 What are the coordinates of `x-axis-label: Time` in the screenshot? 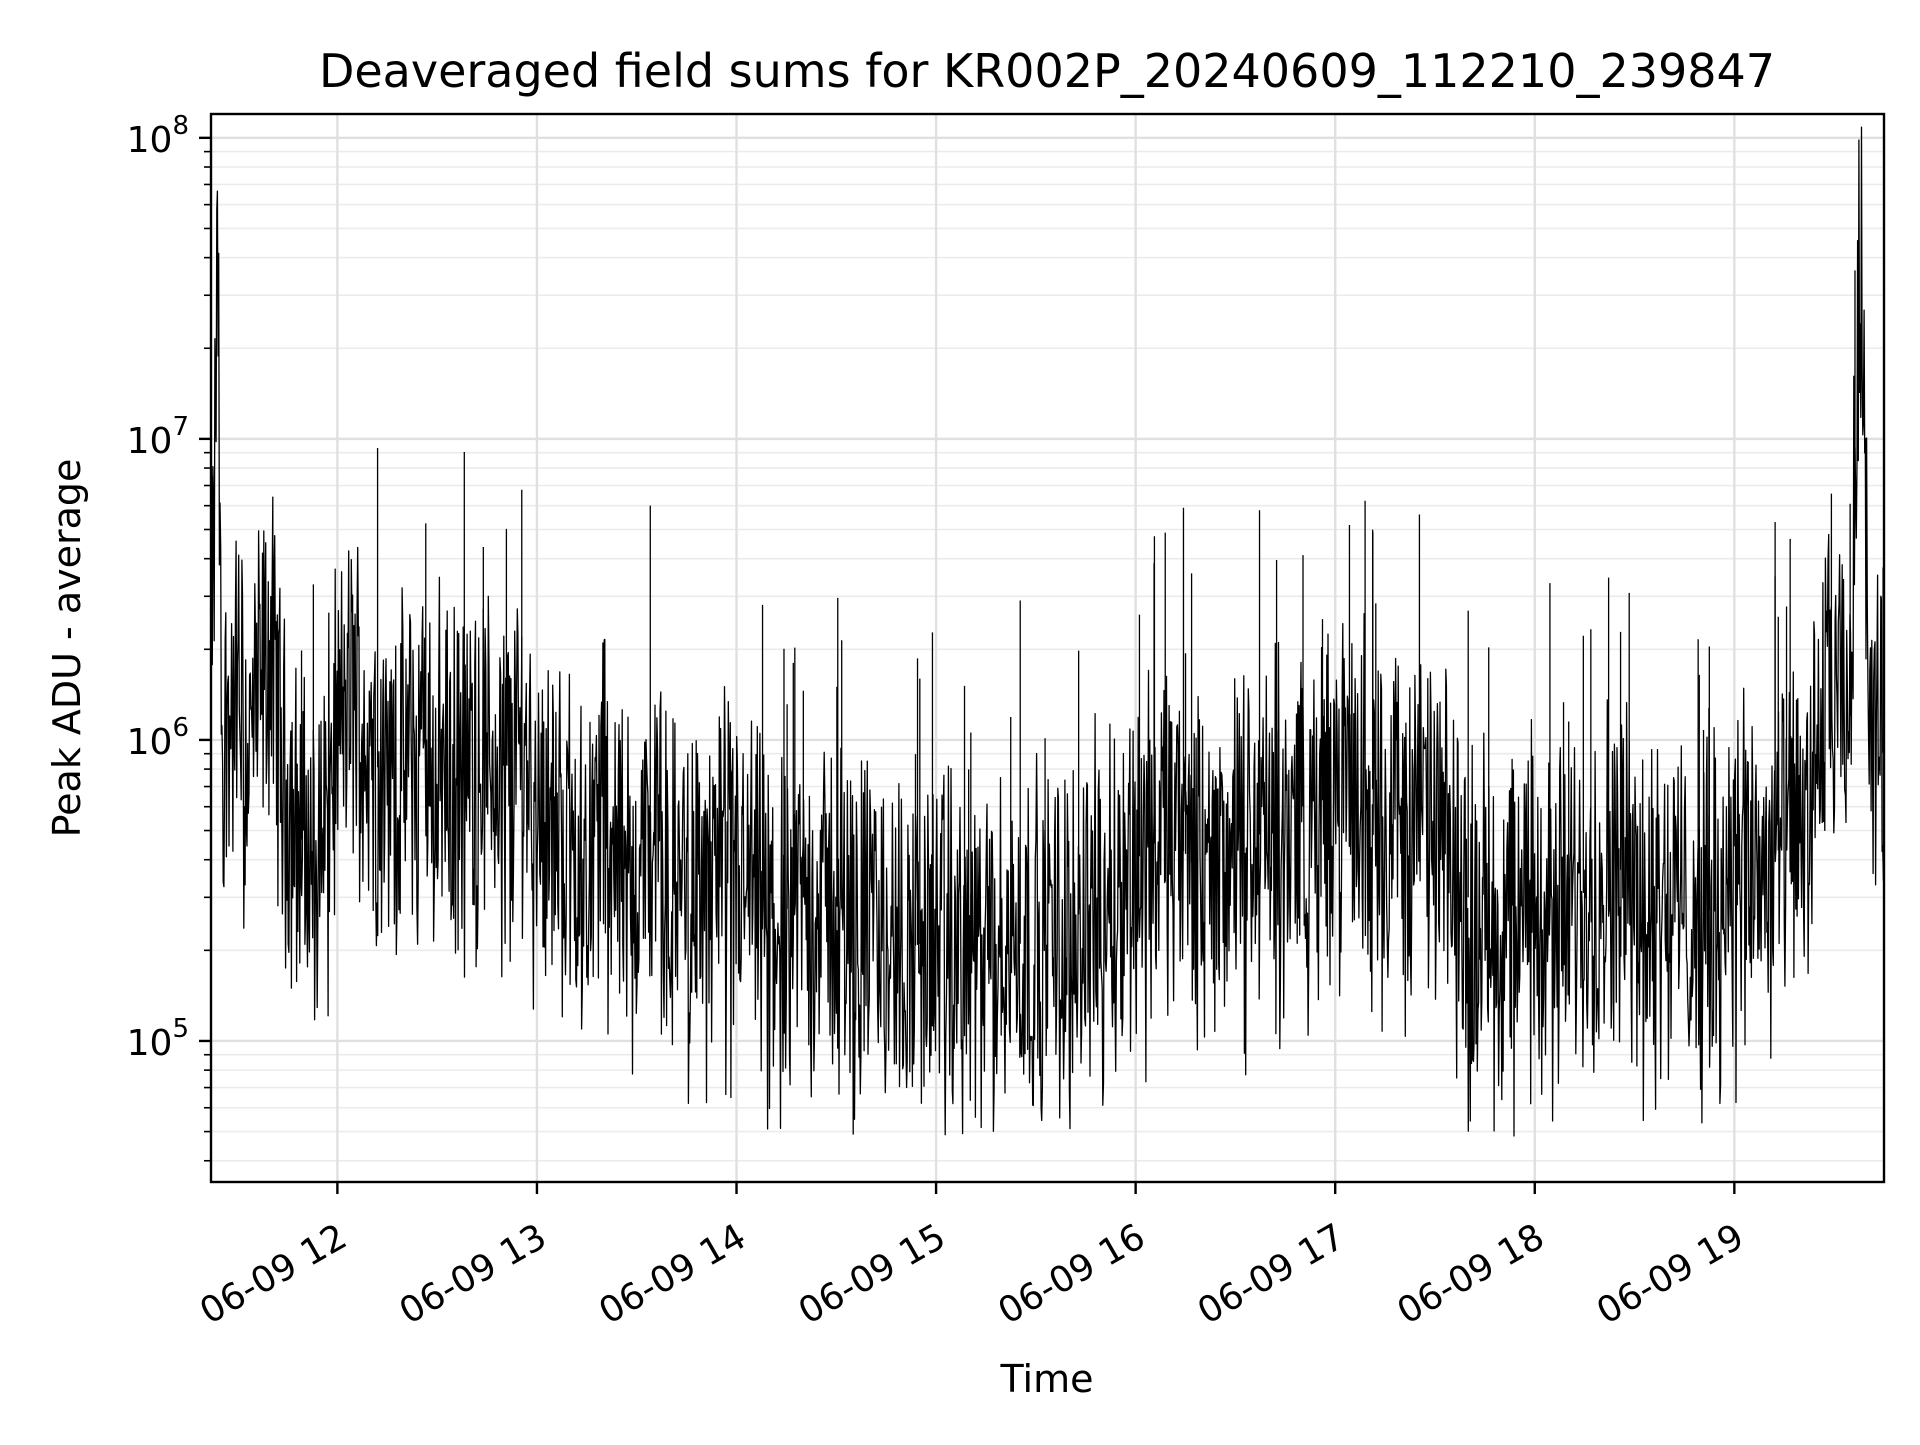 It's located at (1047, 1379).